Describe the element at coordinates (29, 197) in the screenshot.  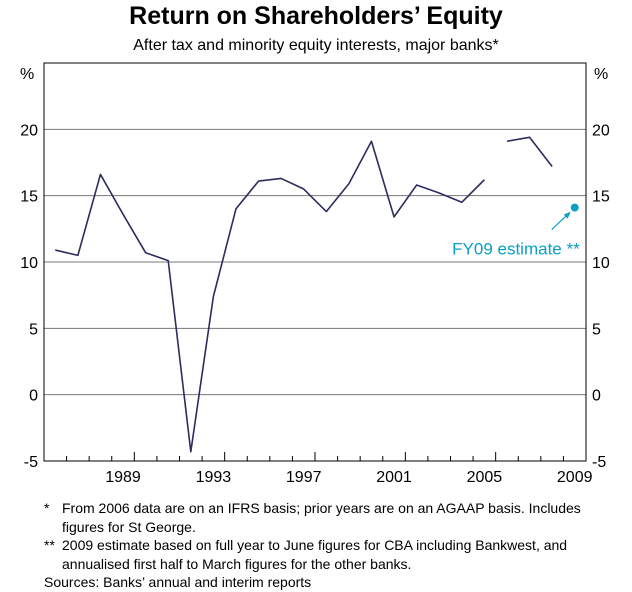
I see `y-tick-left-15: 15` at that location.